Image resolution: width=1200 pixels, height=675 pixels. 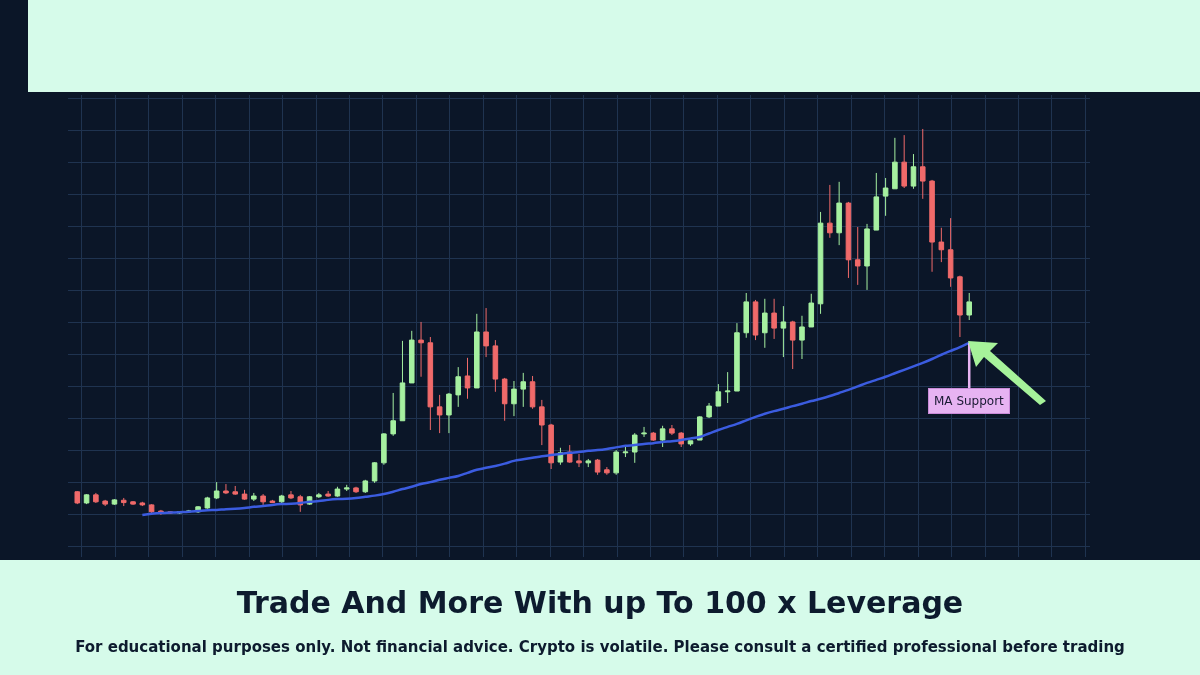 I want to click on text: For educational purposes only. Not financial advice. Crypto is volatile. Please consult a certified professional before trading, so click(x=600, y=647).